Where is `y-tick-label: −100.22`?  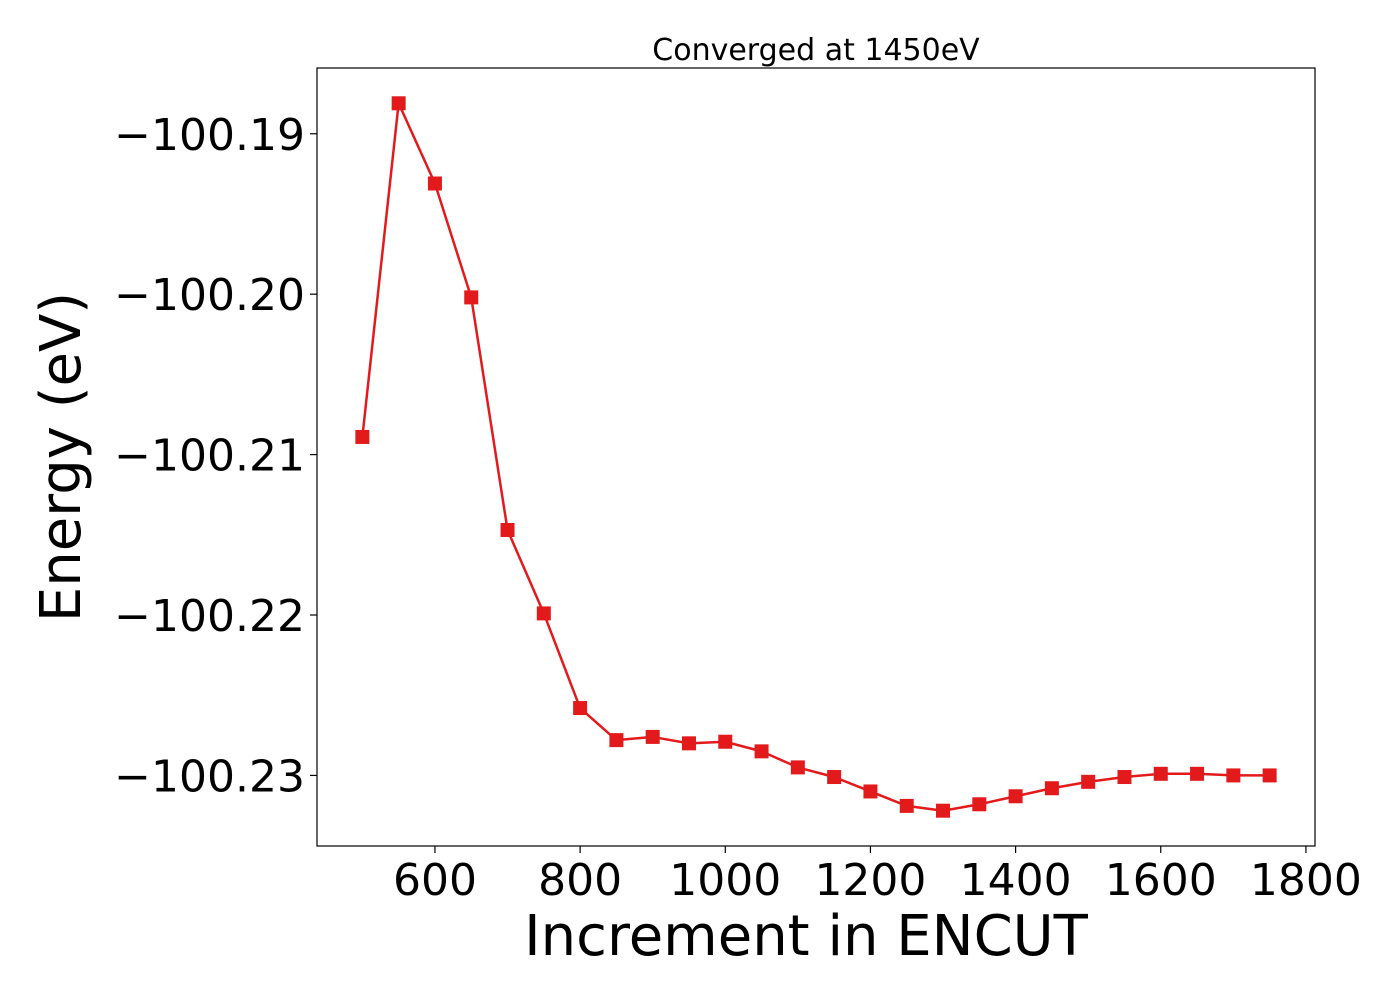
y-tick-label: −100.22 is located at coordinates (209, 616).